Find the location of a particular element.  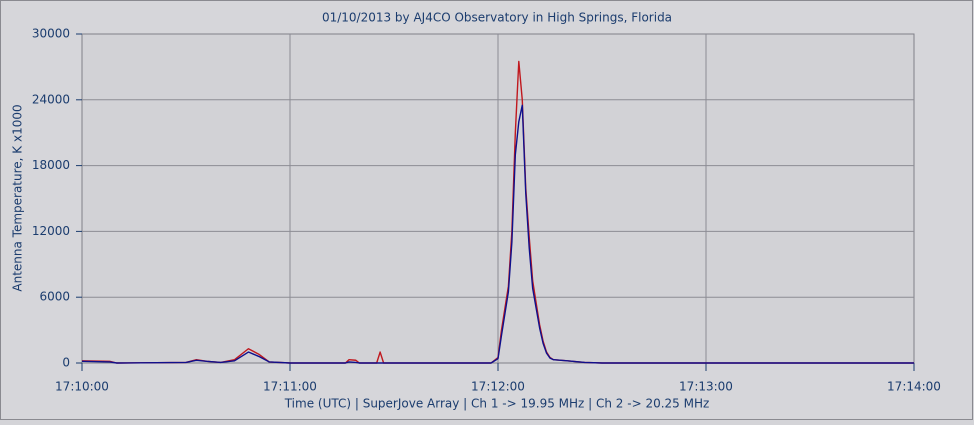

x-tick-label: 17:12:00 is located at coordinates (498, 387).